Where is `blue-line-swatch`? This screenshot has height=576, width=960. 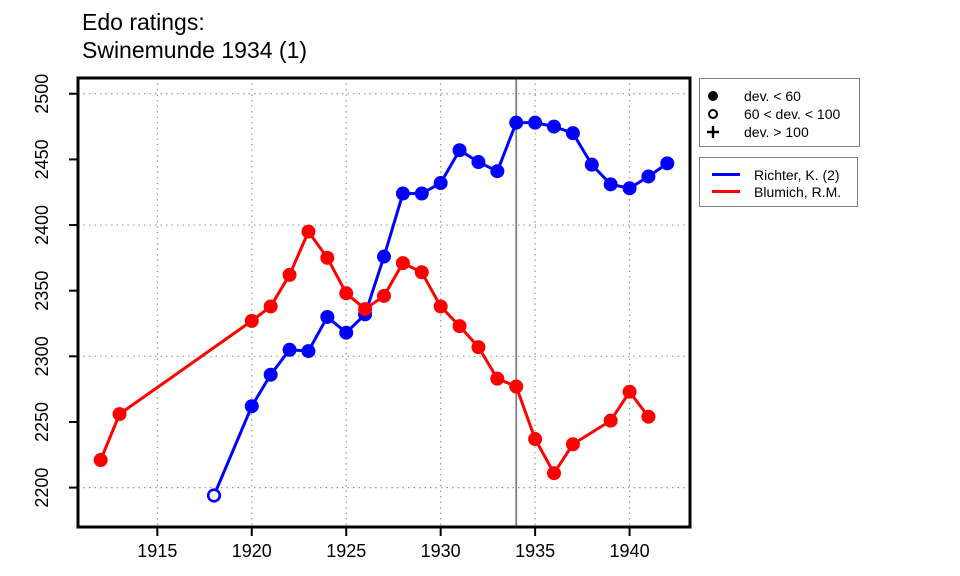
blue-line-swatch is located at coordinates (726, 174).